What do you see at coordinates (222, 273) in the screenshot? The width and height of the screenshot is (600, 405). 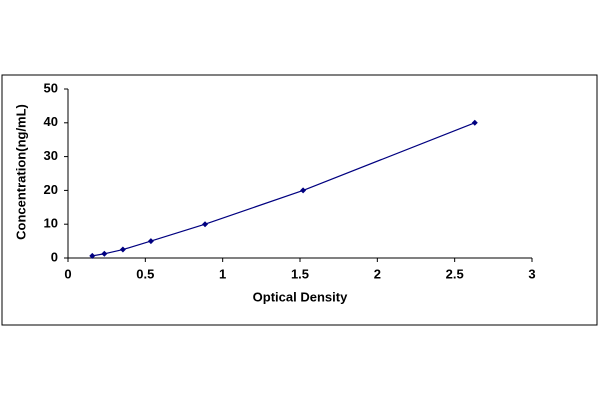 I see `x-tick-label: 1` at bounding box center [222, 273].